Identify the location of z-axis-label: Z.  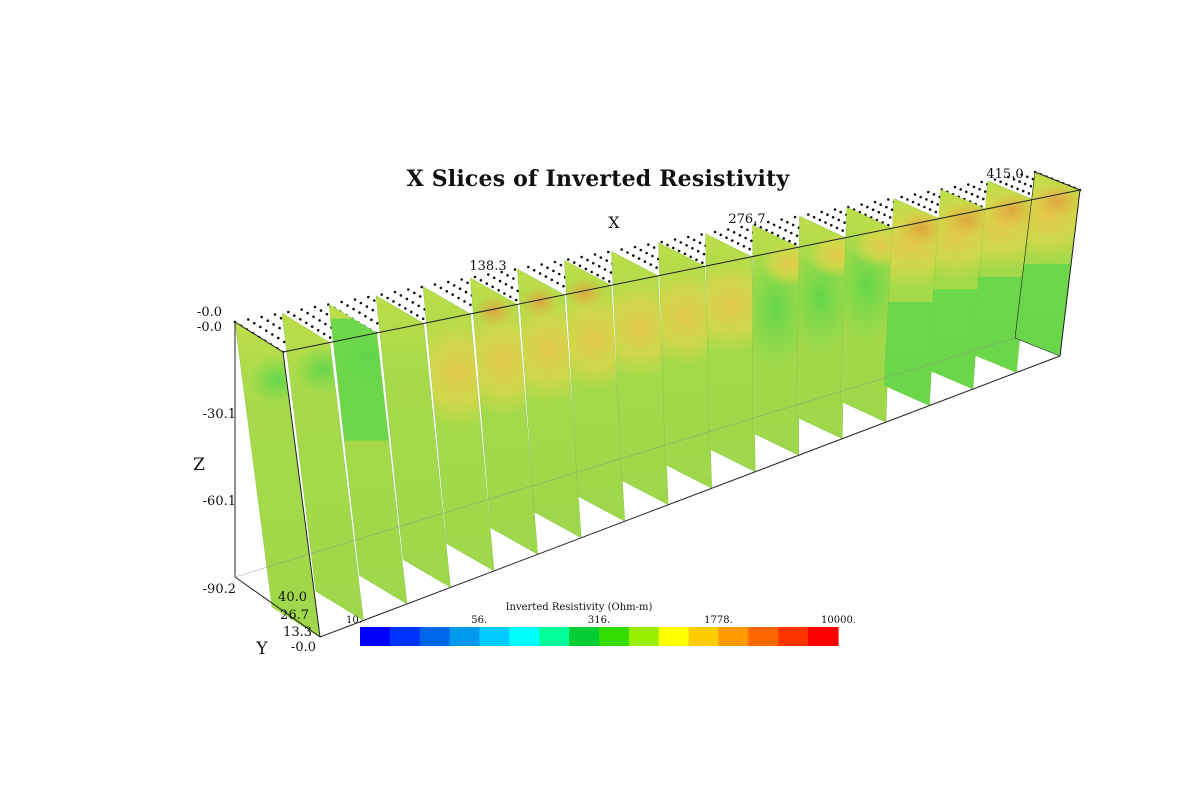
(199, 465).